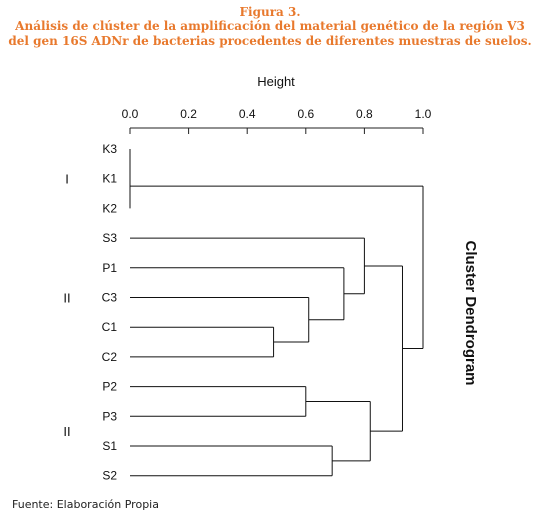 This screenshot has height=521, width=540. I want to click on tick-label: 0.4, so click(247, 114).